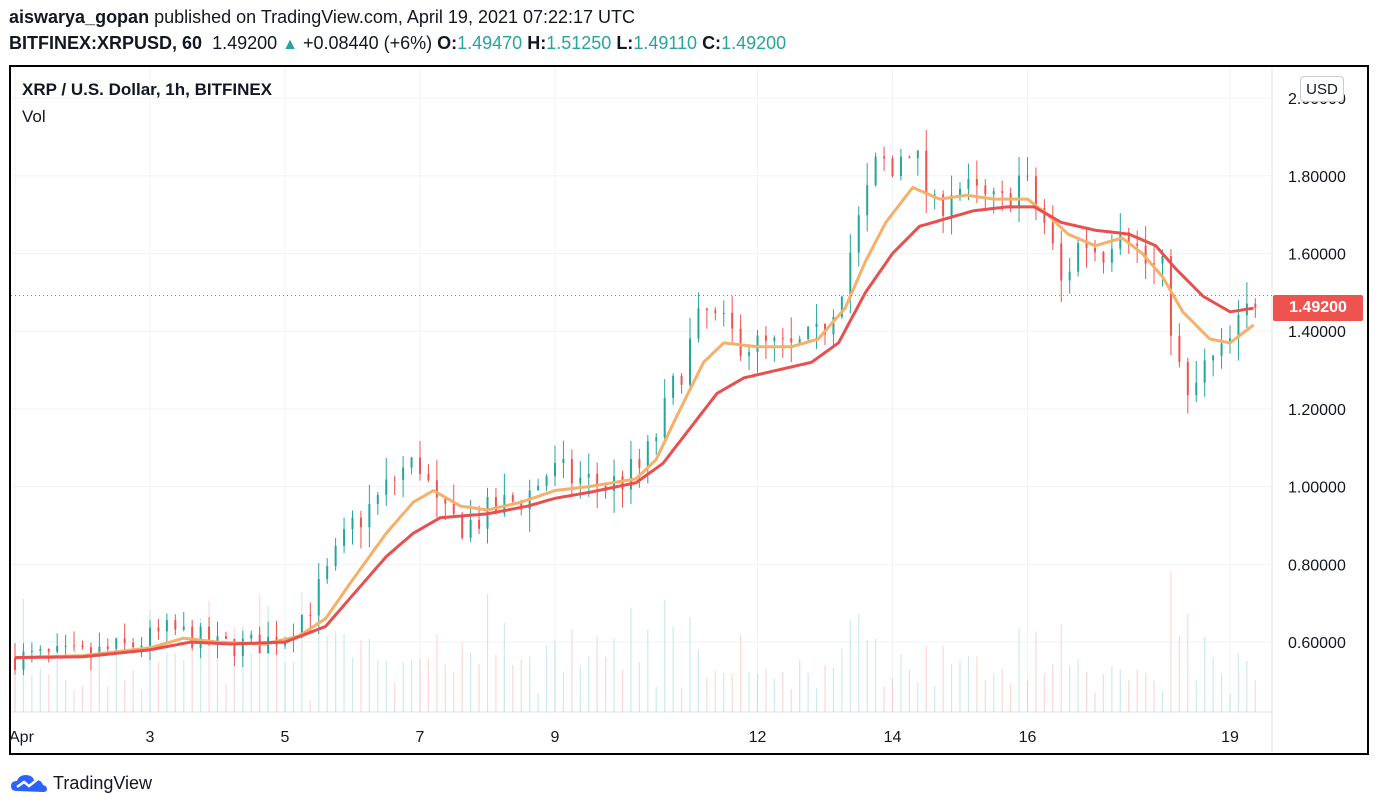 Image resolution: width=1381 pixels, height=811 pixels. Describe the element at coordinates (79, 17) in the screenshot. I see `author-name: aiswarya_gopan` at that location.